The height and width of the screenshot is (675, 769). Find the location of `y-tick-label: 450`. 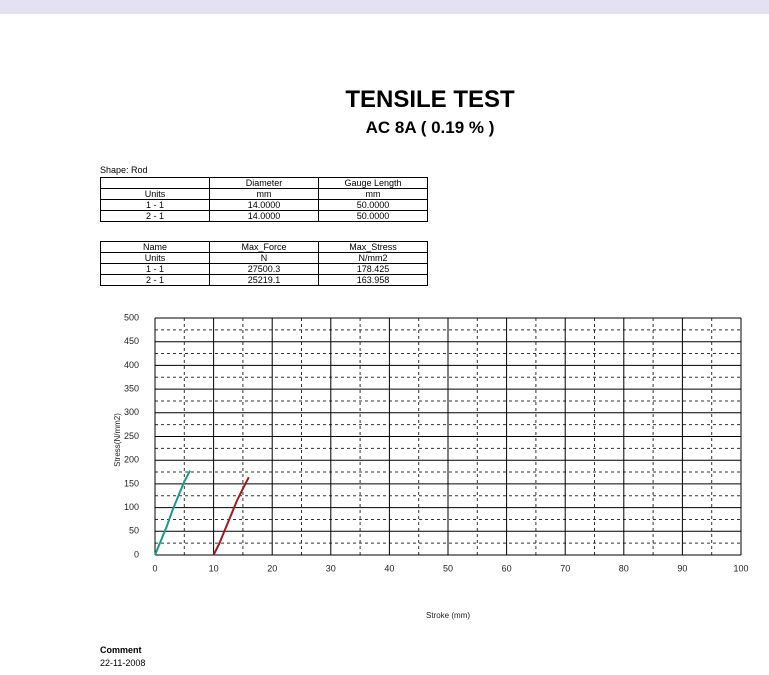

y-tick-label: 450 is located at coordinates (131, 341).